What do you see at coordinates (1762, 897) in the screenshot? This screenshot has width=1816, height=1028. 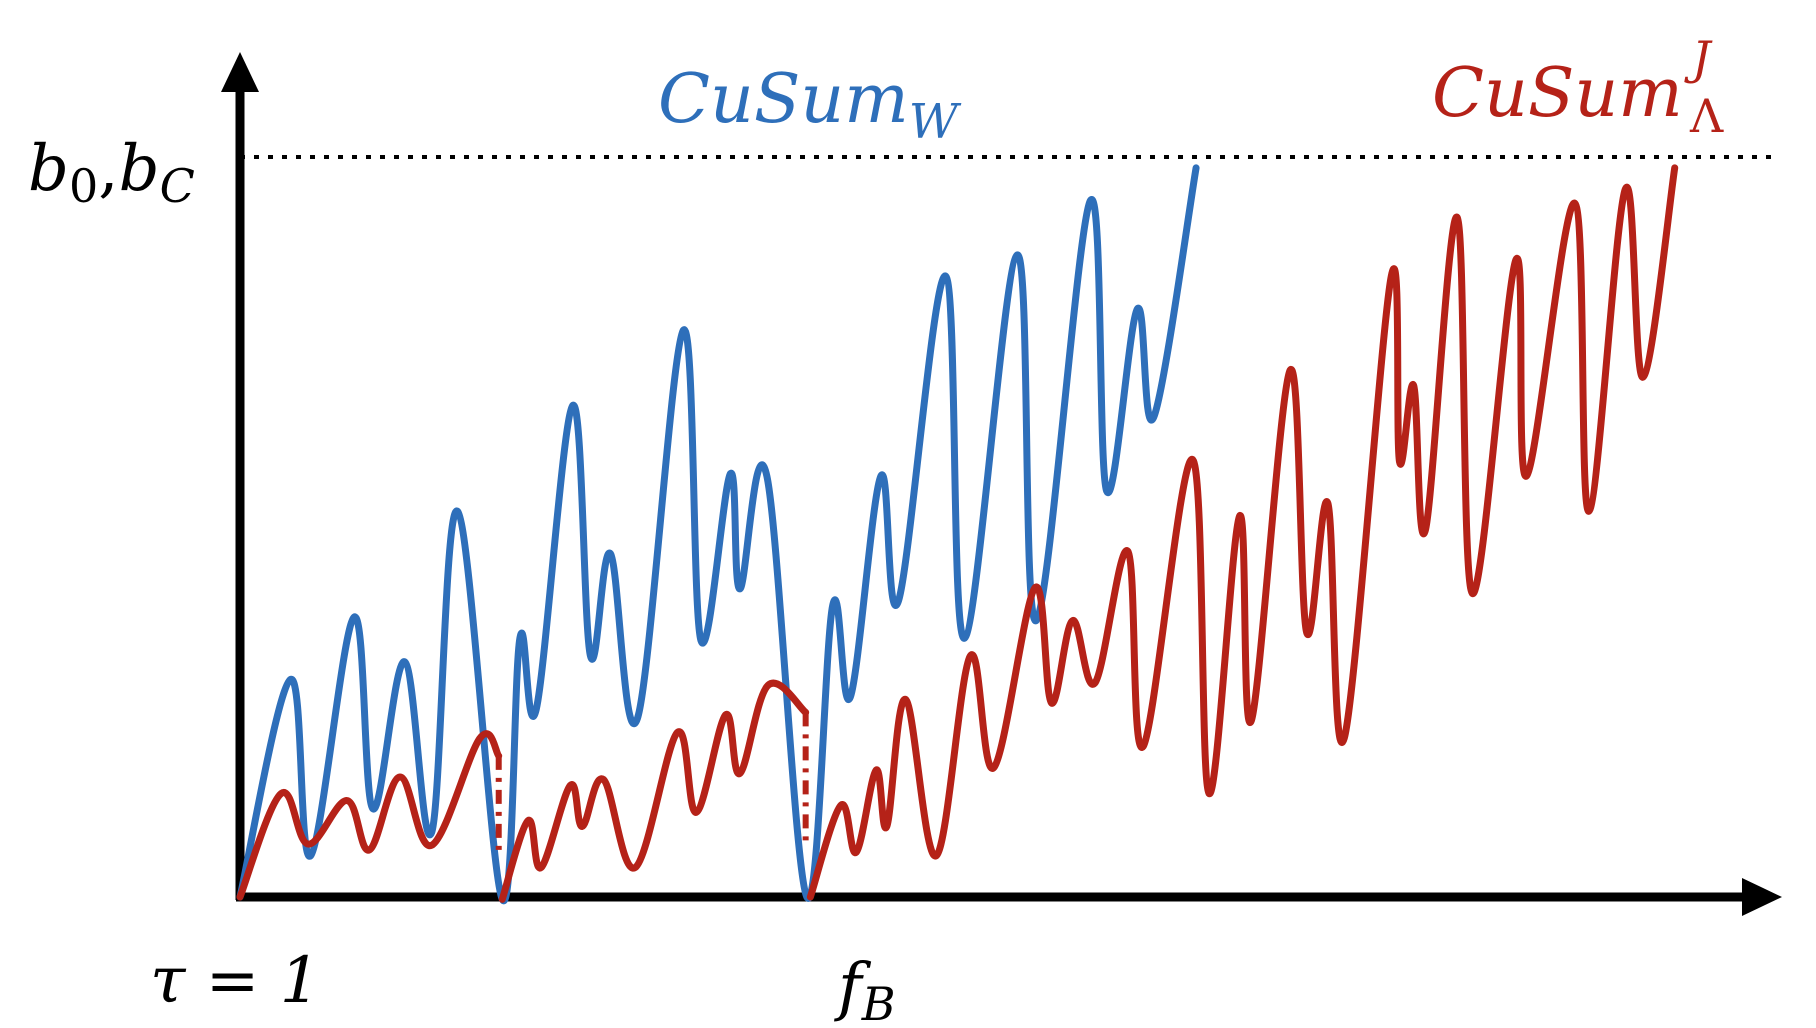 I see `x-axis-arrow` at bounding box center [1762, 897].